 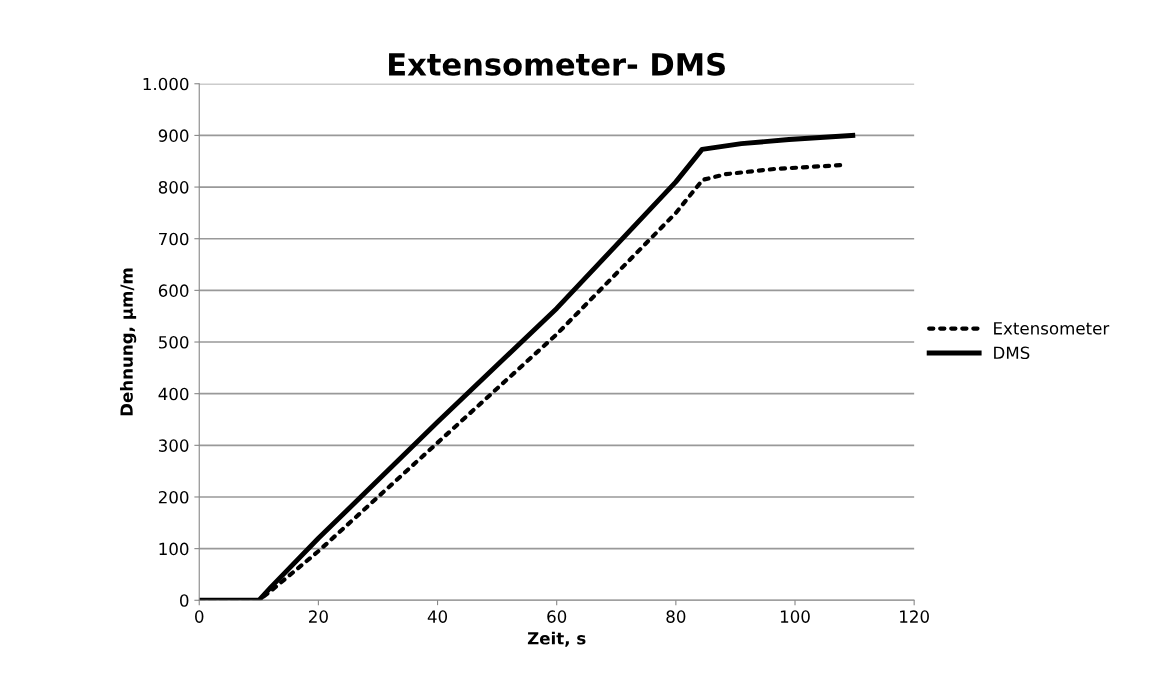 What do you see at coordinates (173, 497) in the screenshot?
I see `y-tick-label: 200` at bounding box center [173, 497].